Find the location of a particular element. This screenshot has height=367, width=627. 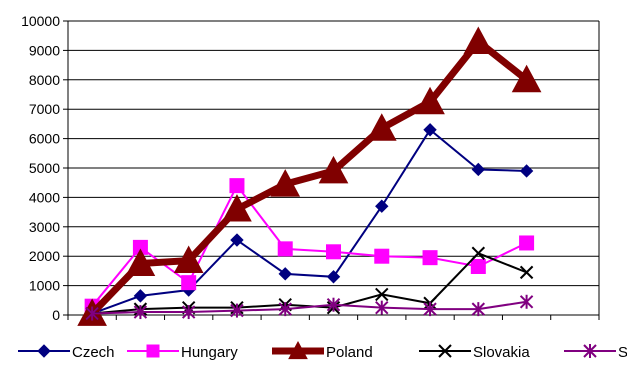

y-tick-label: 3000 is located at coordinates (44, 227).